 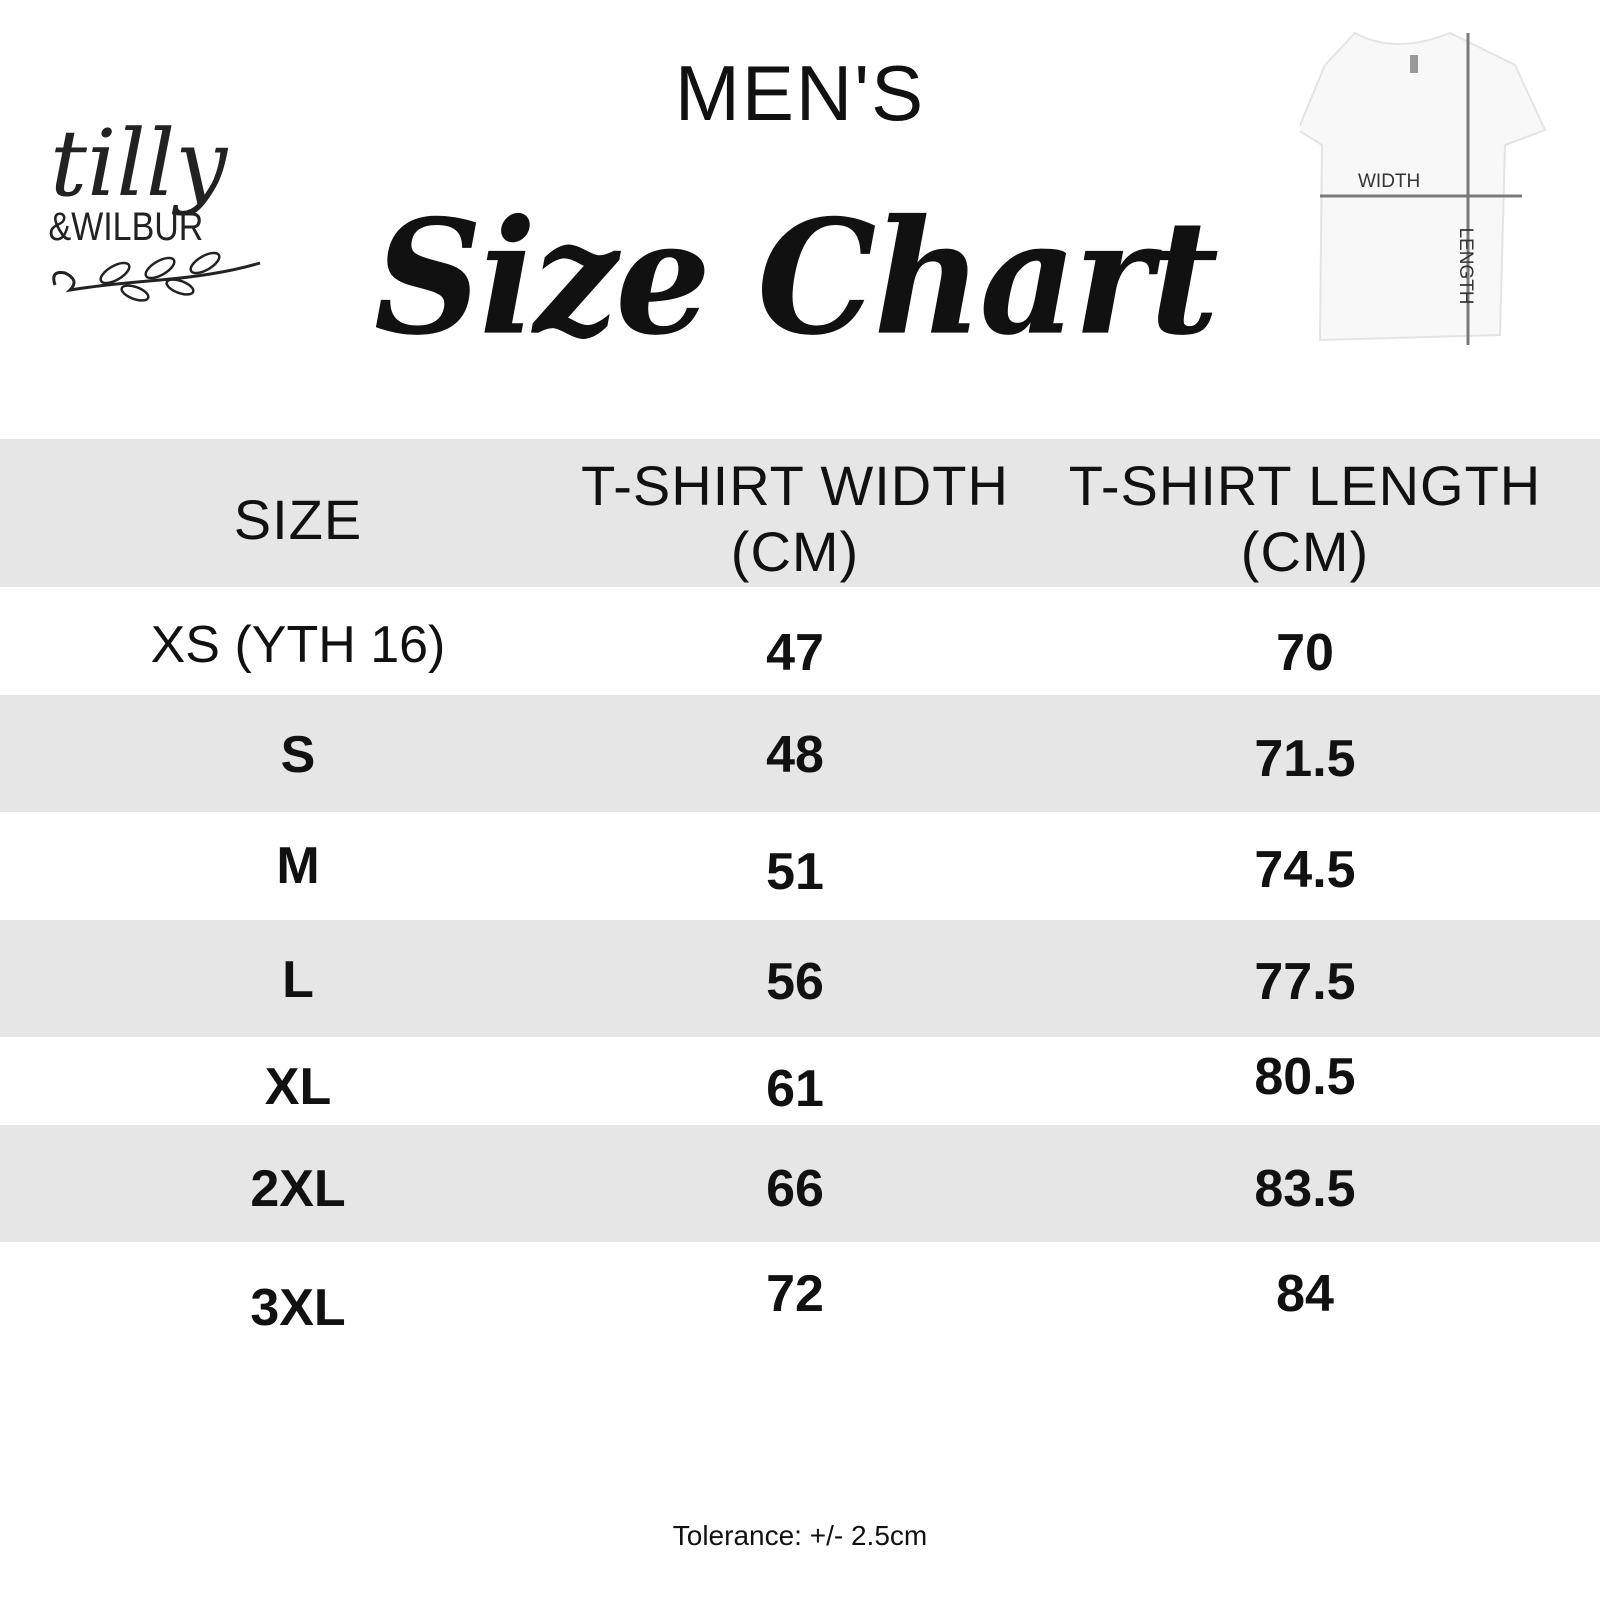 I want to click on table-row: M 51 74.5, so click(x=800, y=866).